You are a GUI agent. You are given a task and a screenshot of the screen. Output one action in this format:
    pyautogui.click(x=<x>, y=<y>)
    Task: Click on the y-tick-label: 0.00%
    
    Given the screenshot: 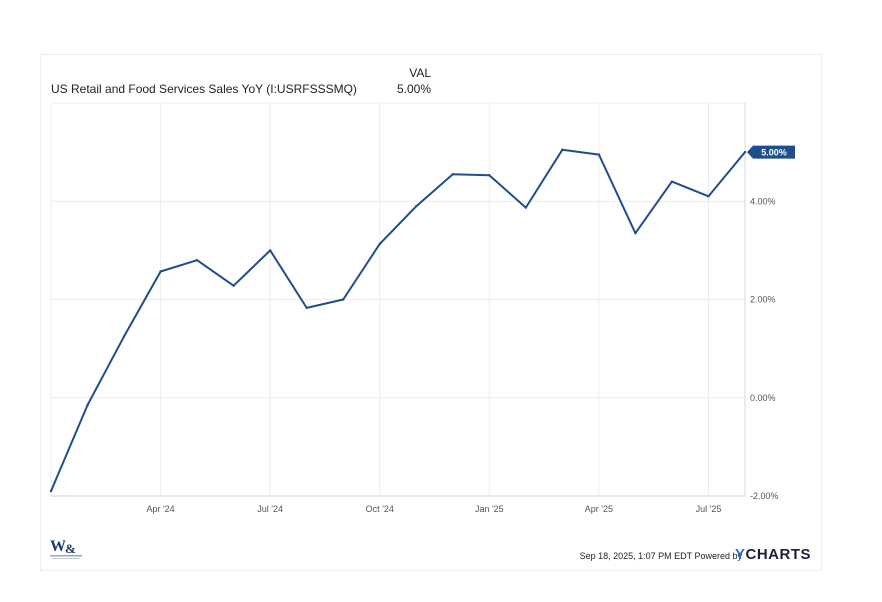 What is the action you would take?
    pyautogui.click(x=763, y=398)
    